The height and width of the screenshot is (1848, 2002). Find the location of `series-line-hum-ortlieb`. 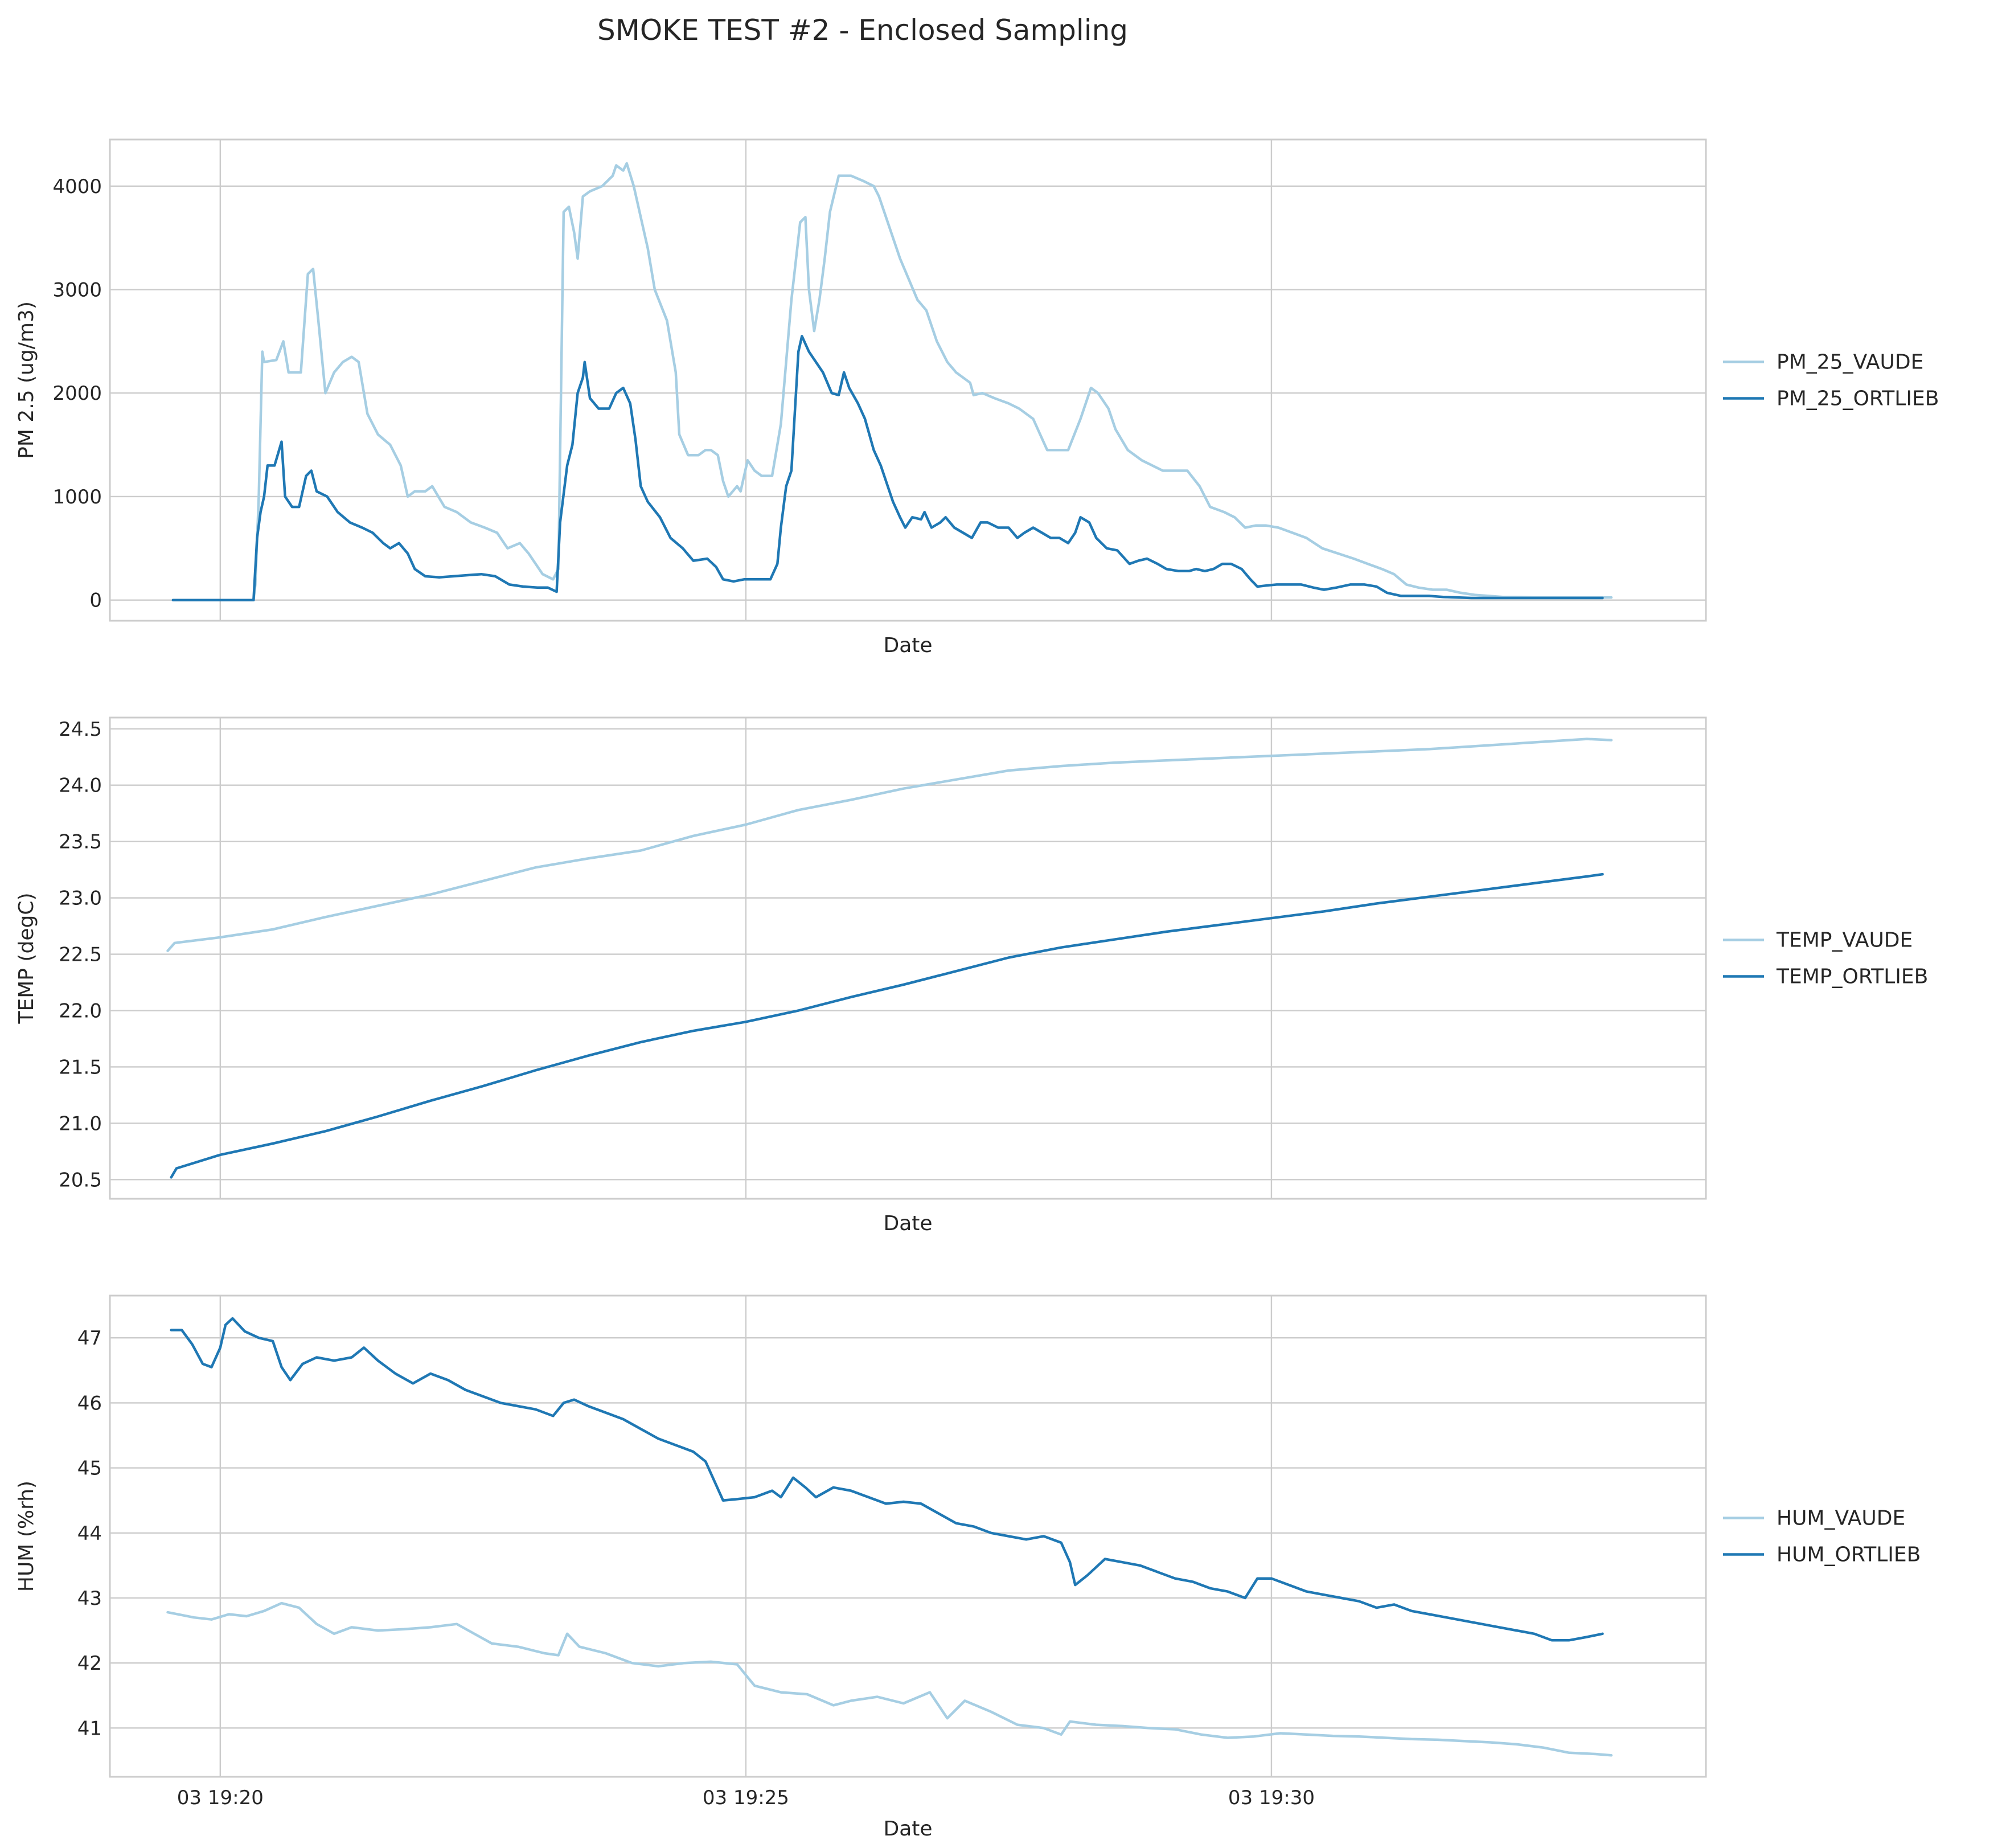

series-line-hum-ortlieb is located at coordinates (887, 1479).